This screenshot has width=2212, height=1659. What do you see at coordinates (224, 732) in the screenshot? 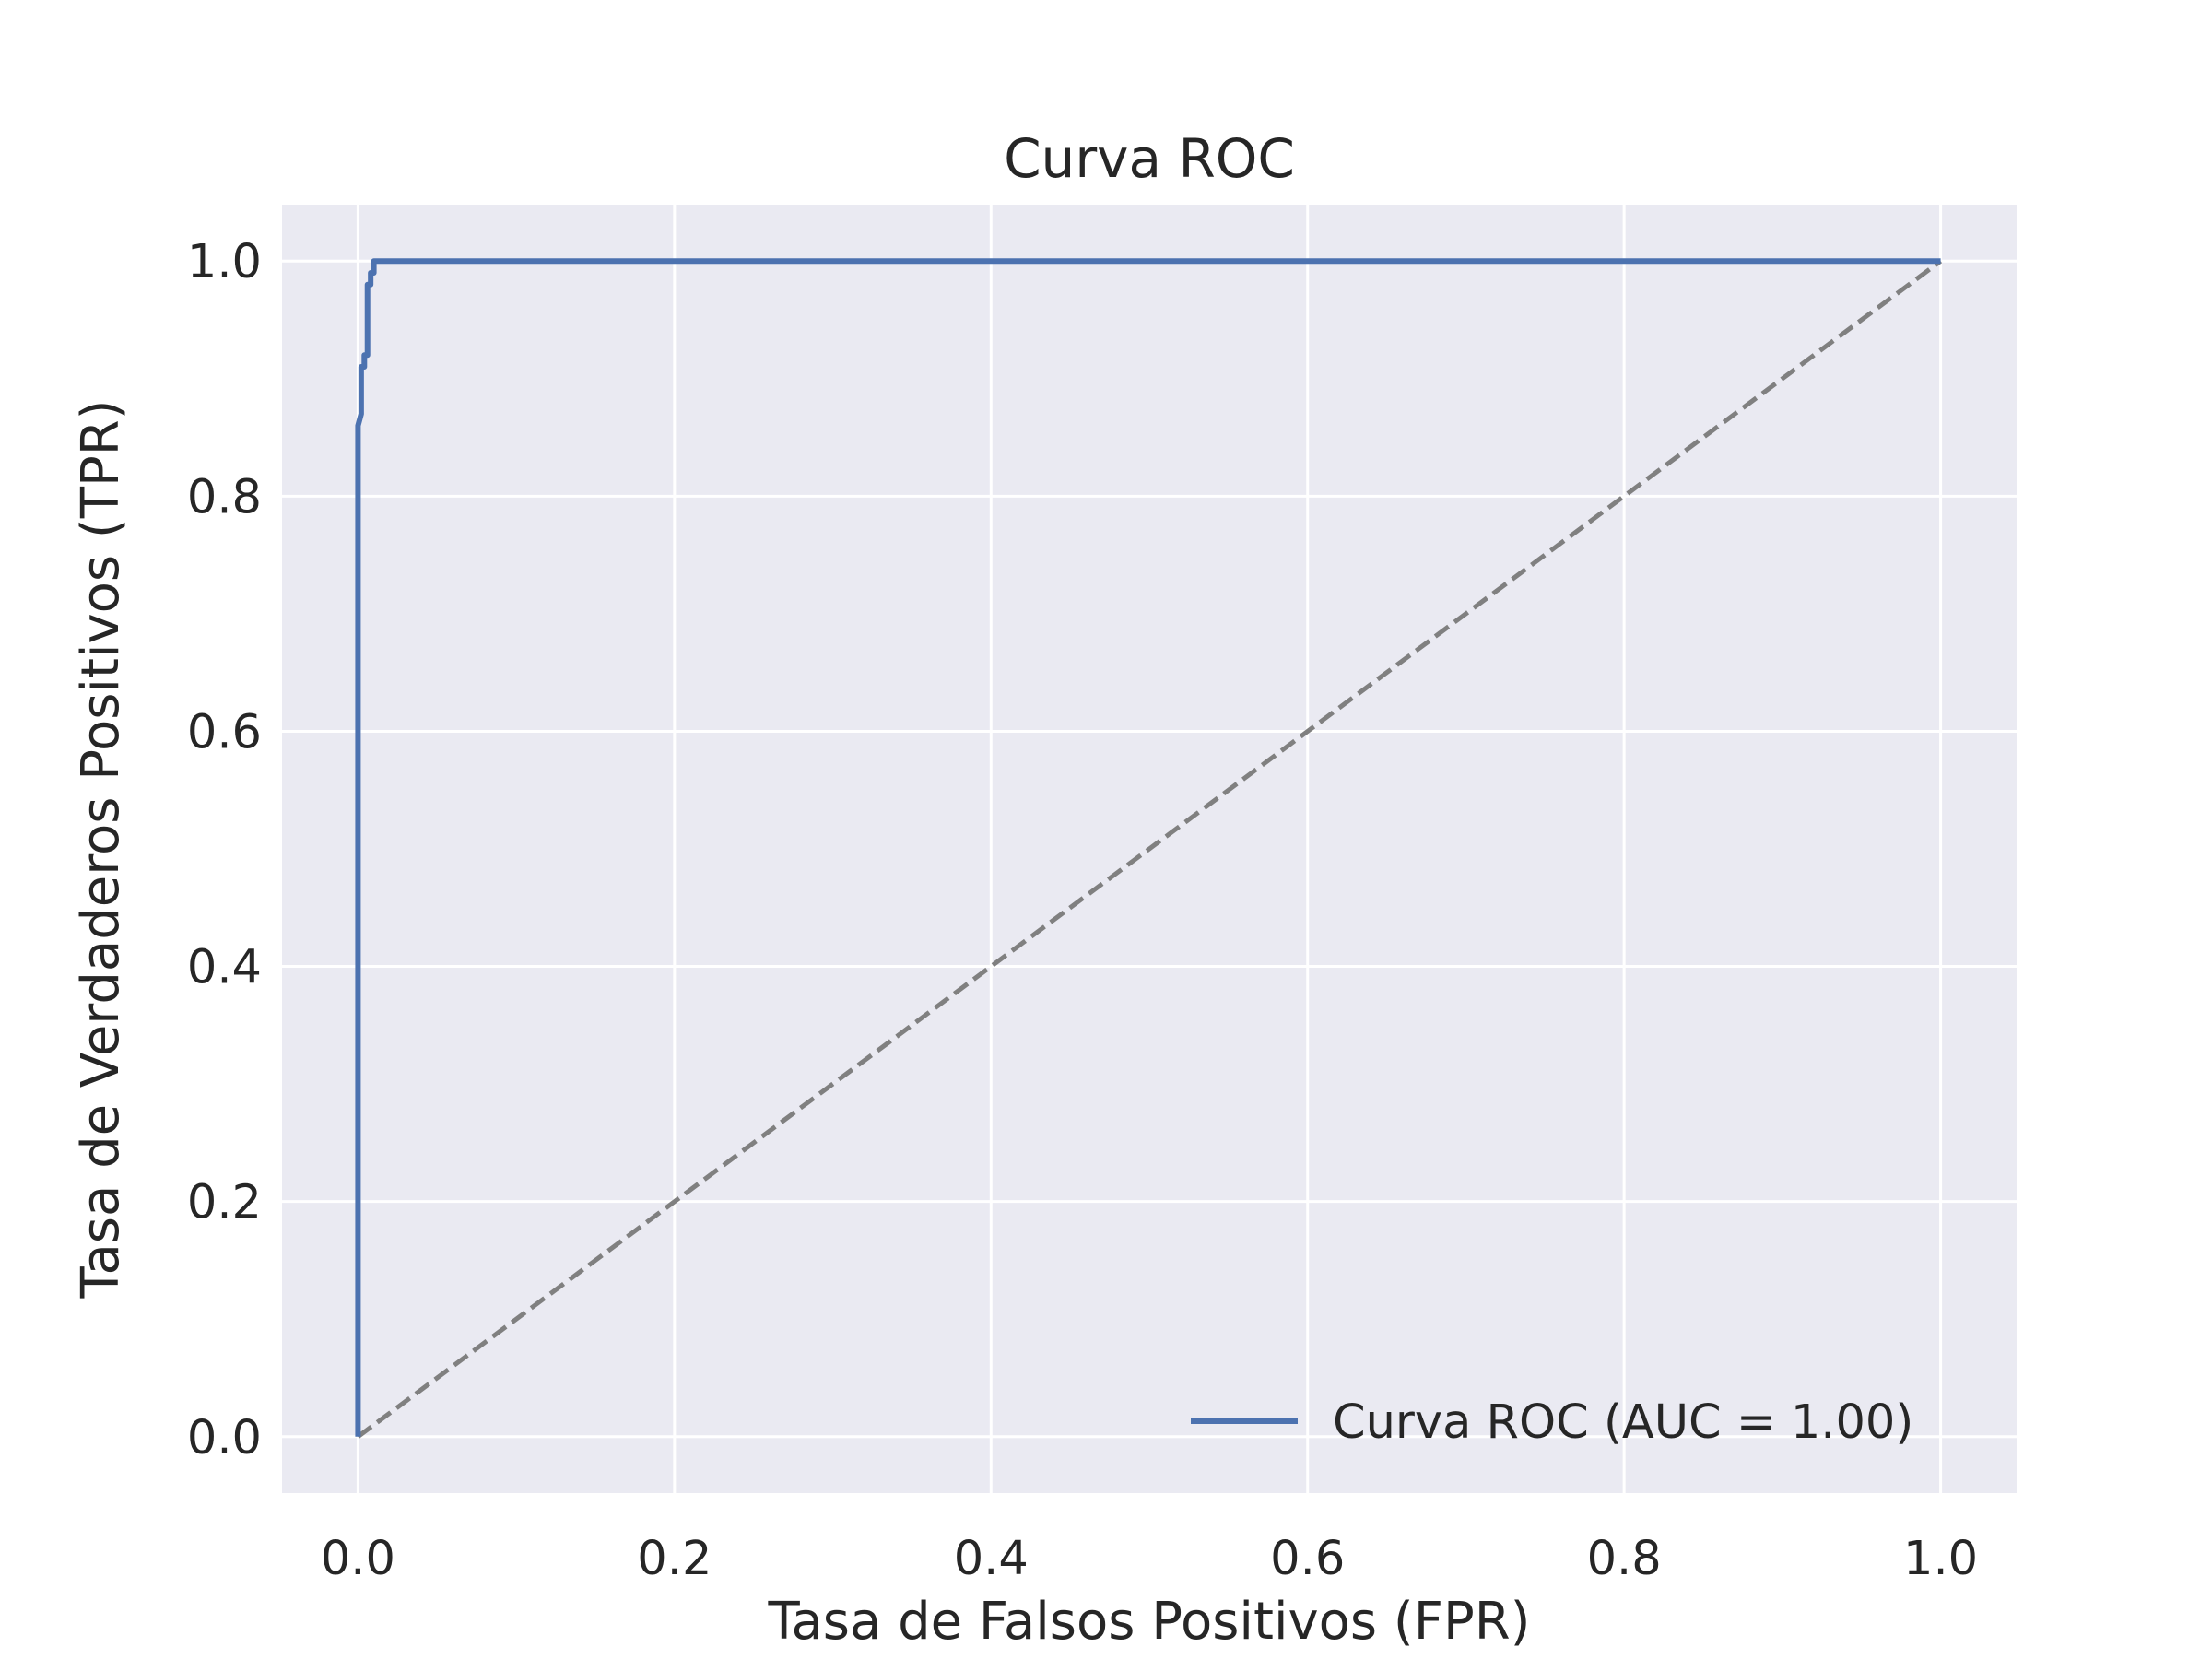
I see `y-tick-label: 0.6` at bounding box center [224, 732].